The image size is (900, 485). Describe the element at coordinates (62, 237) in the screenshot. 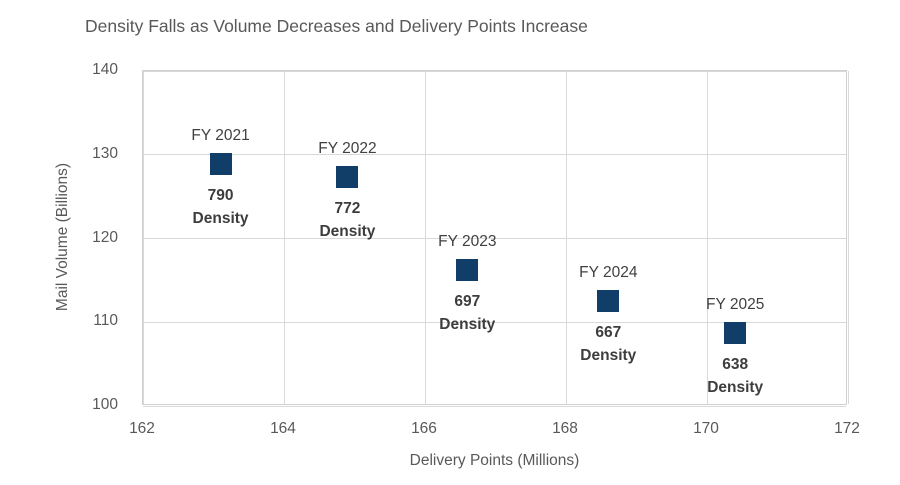

I see `y-axis-title: Mail Volume (Billions)` at that location.